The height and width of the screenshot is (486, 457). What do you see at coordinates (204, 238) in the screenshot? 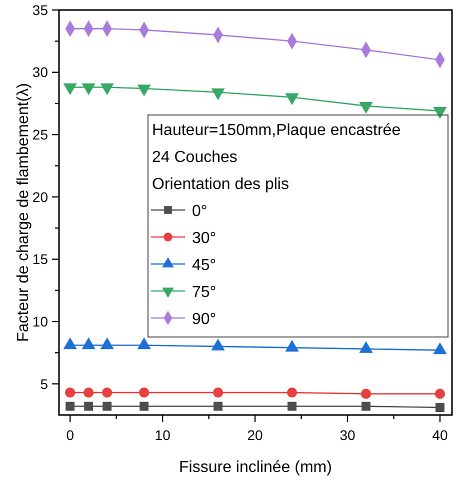
I see `legend-label: 30°` at bounding box center [204, 238].